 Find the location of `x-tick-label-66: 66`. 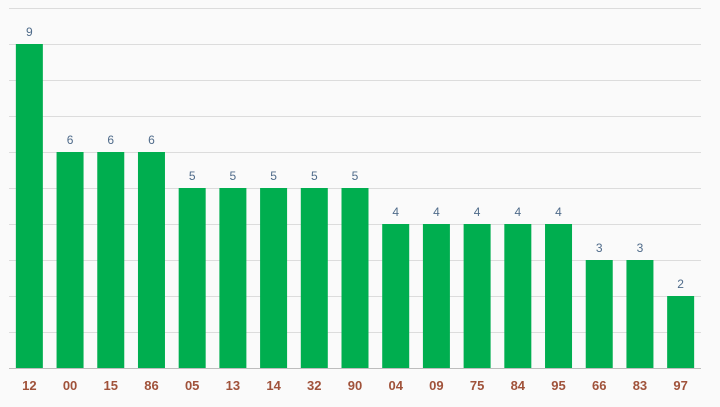

x-tick-label-66: 66 is located at coordinates (599, 385).